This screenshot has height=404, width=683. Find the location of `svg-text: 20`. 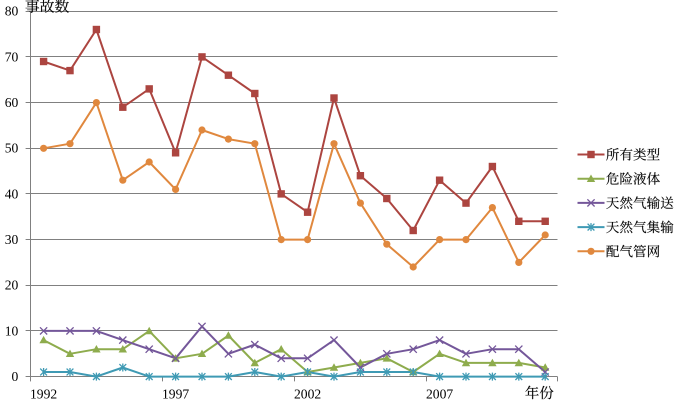

svg-text: 20 is located at coordinates (12, 285).